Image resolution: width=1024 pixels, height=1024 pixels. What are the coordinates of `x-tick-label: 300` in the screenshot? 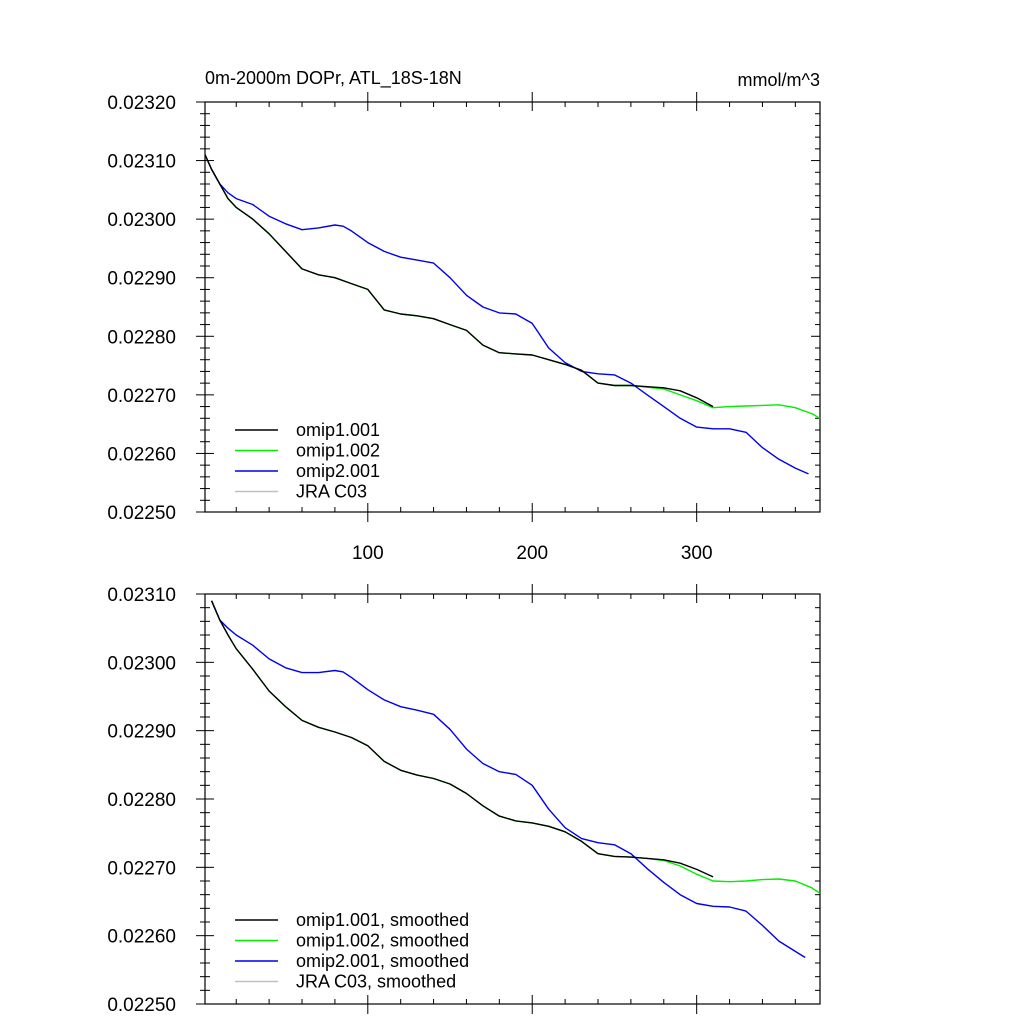 It's located at (697, 553).